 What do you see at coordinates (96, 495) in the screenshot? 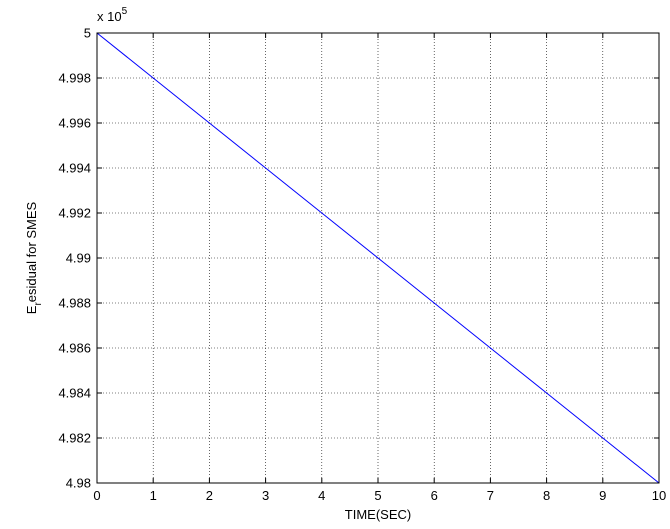
I see `x-tick-label: 0` at bounding box center [96, 495].